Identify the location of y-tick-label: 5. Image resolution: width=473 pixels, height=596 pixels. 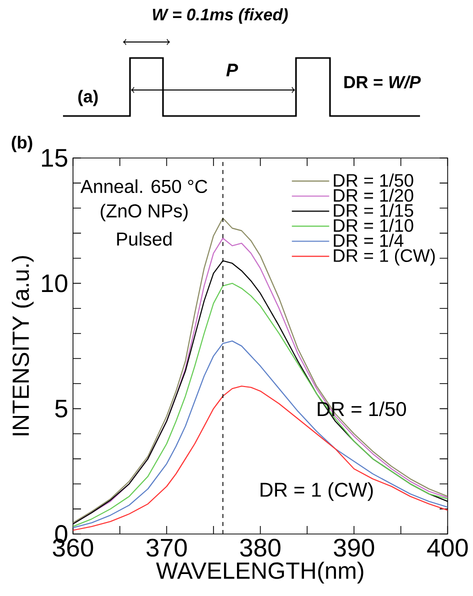
(61, 409).